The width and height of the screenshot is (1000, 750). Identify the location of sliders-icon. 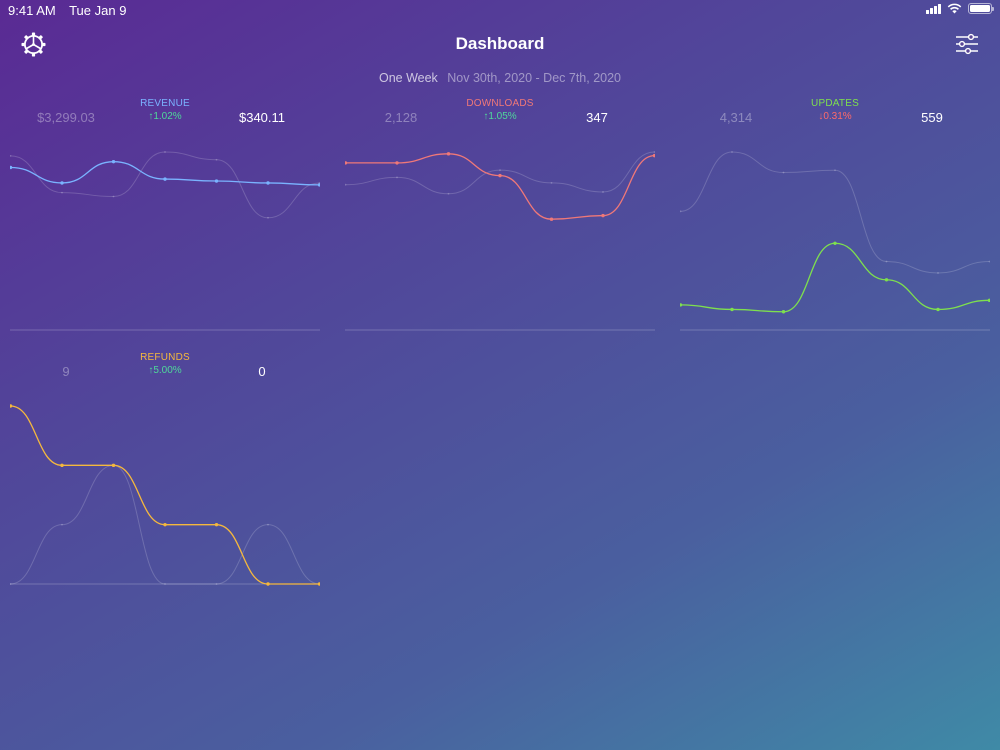
(967, 44).